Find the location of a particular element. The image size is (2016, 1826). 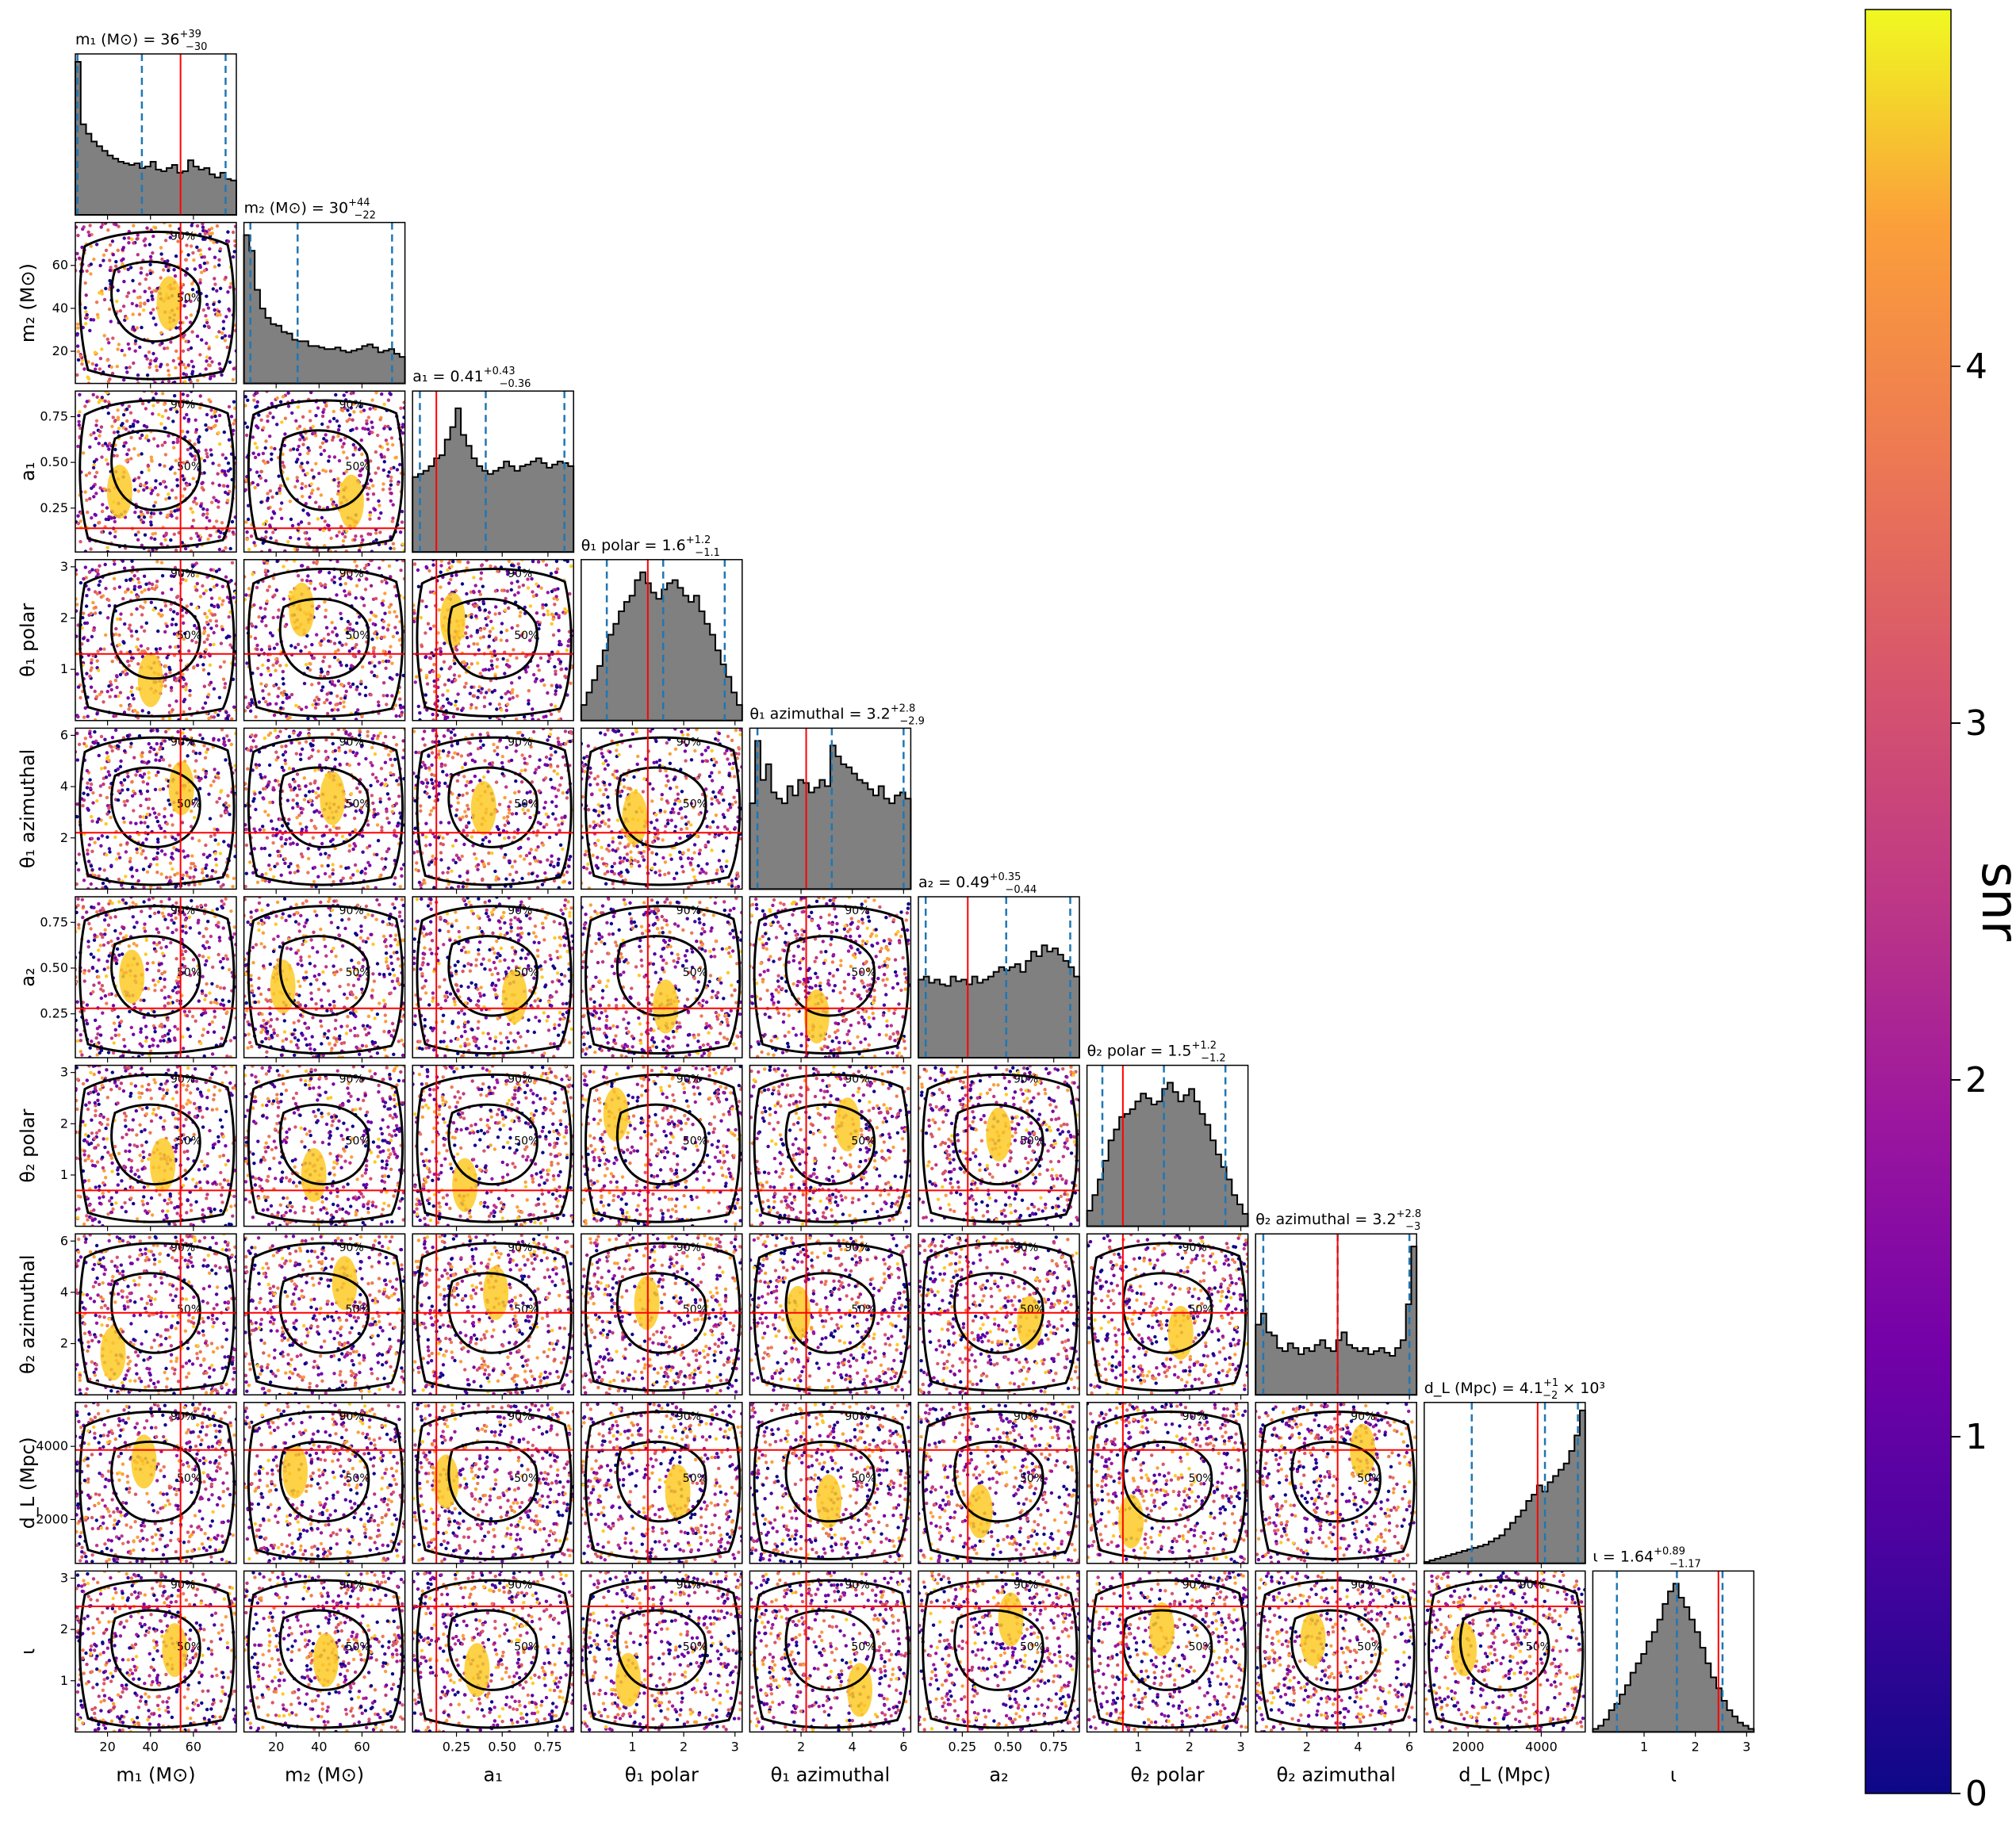

x-tick-label: 0.75 is located at coordinates (548, 1746).